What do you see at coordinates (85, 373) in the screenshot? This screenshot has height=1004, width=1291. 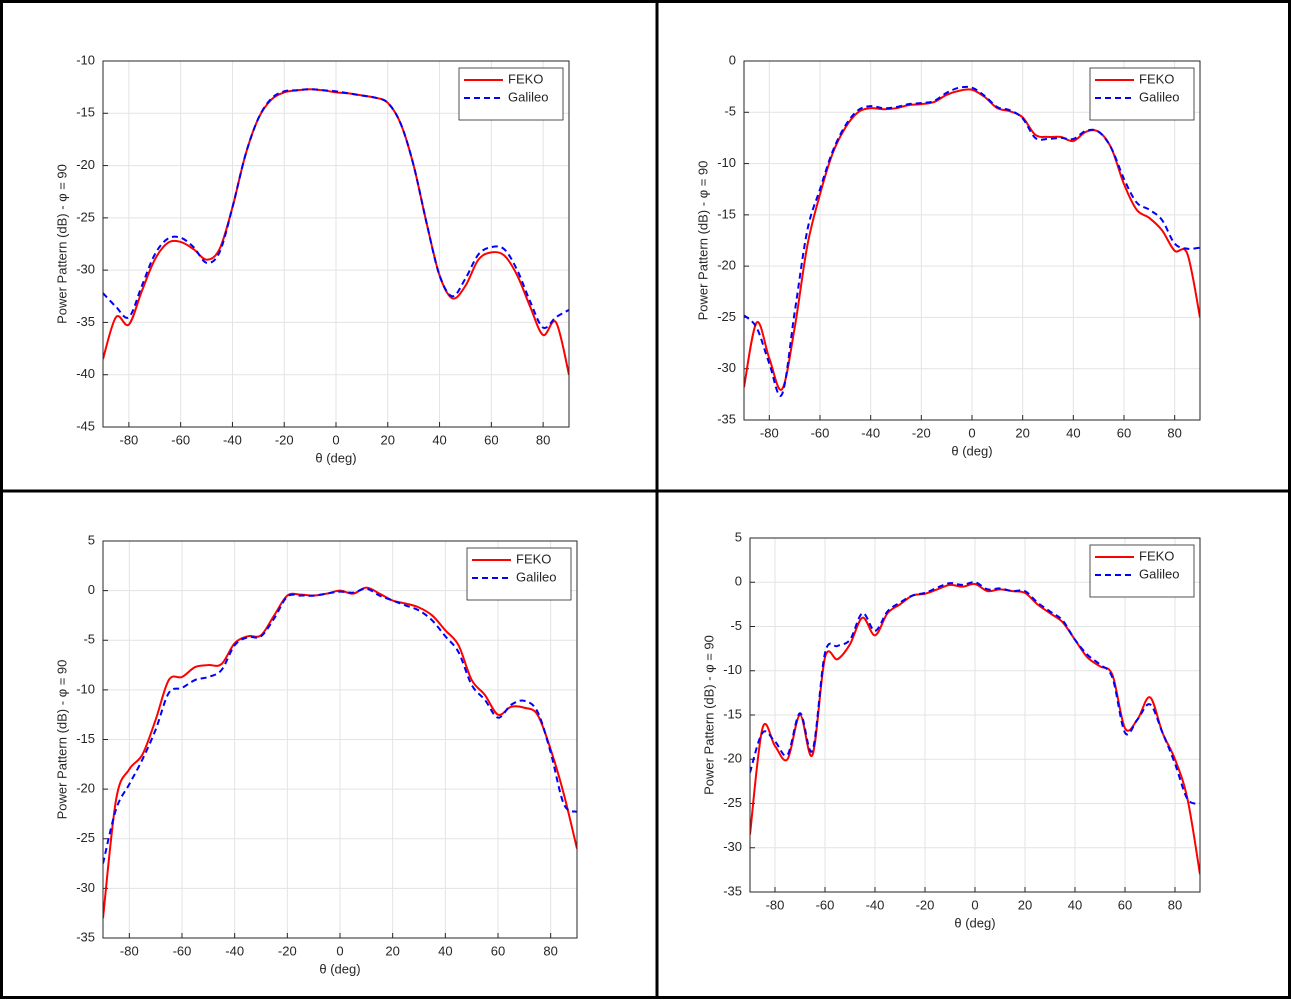 I see `y-tick-label: -40` at bounding box center [85, 373].